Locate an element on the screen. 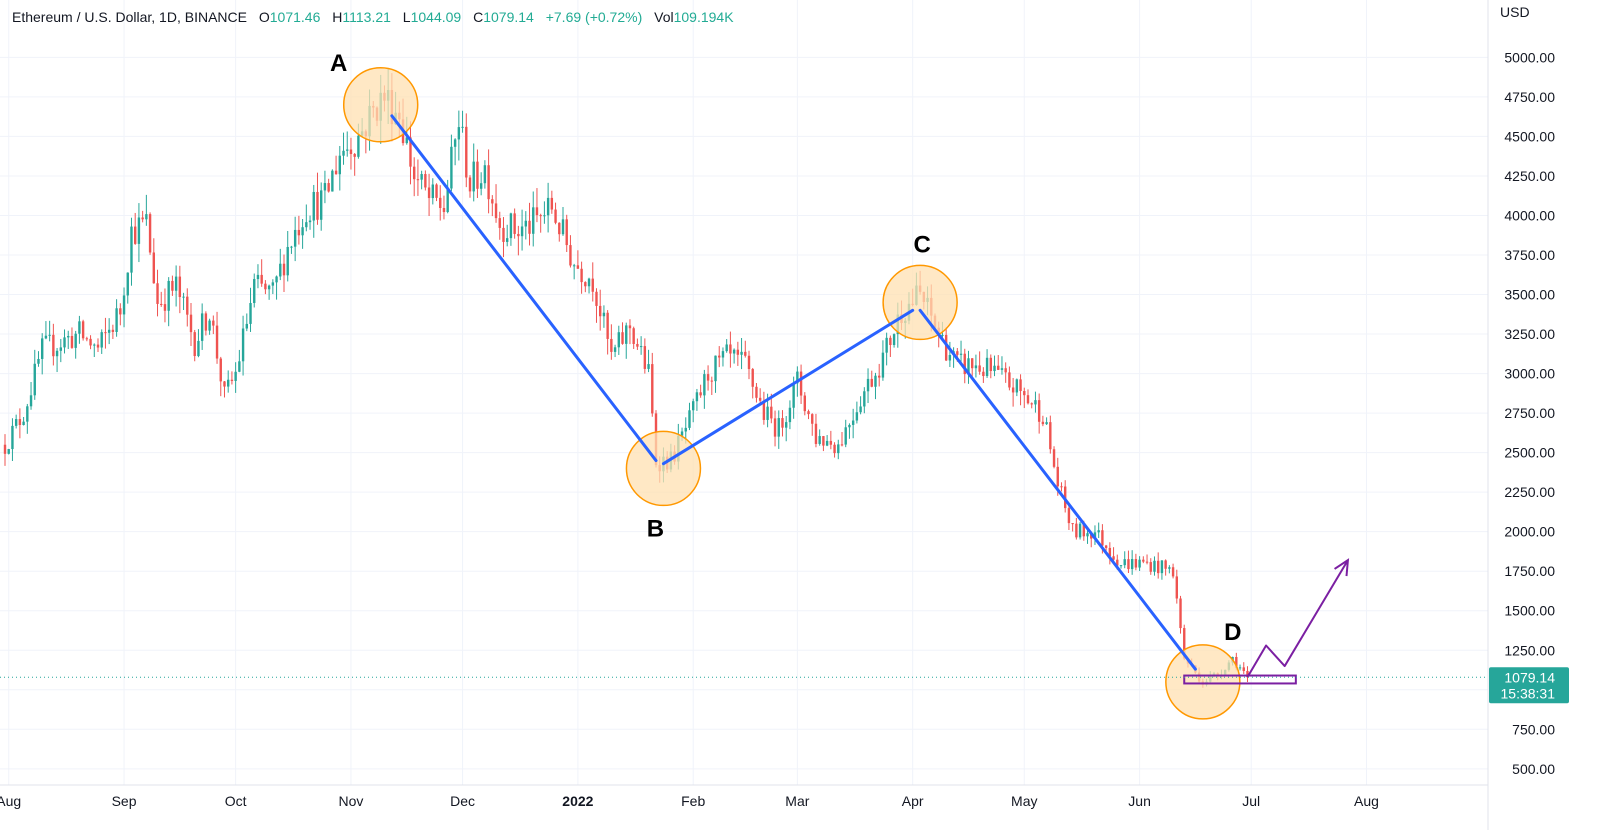  swing-point-label-c: C is located at coordinates (921, 244).